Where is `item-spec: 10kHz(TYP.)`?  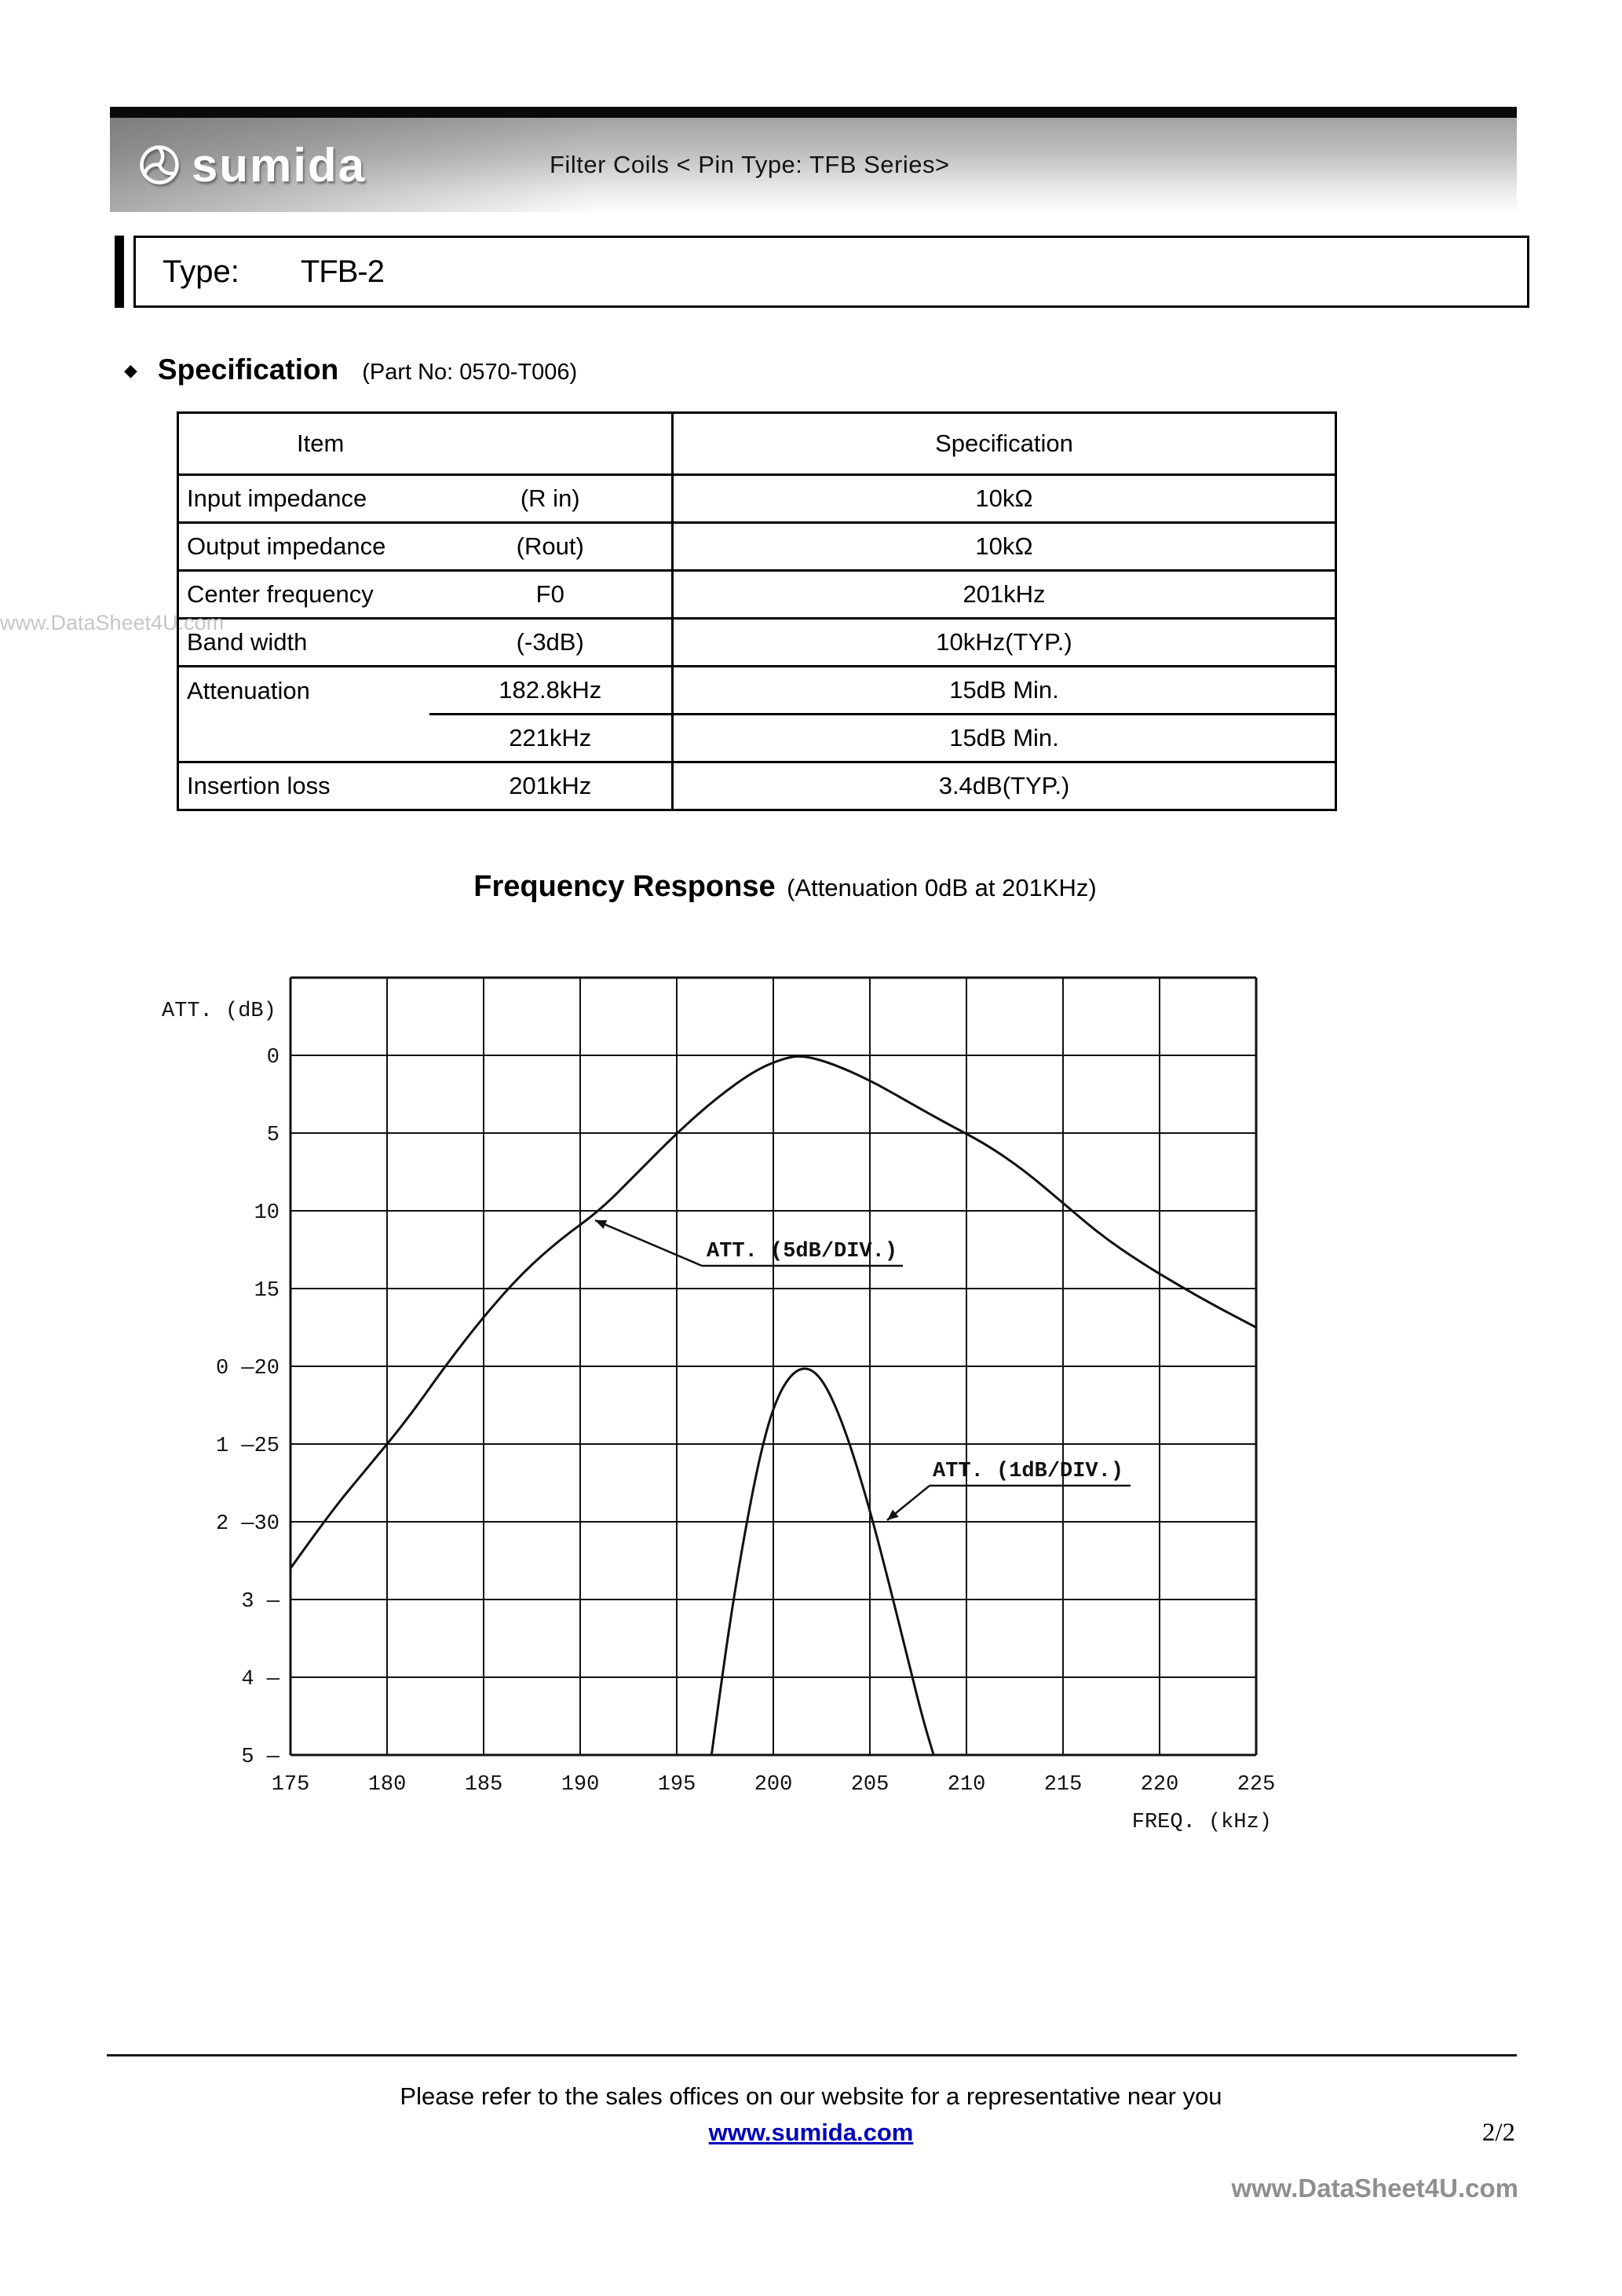 item-spec: 10kHz(TYP.) is located at coordinates (1004, 642).